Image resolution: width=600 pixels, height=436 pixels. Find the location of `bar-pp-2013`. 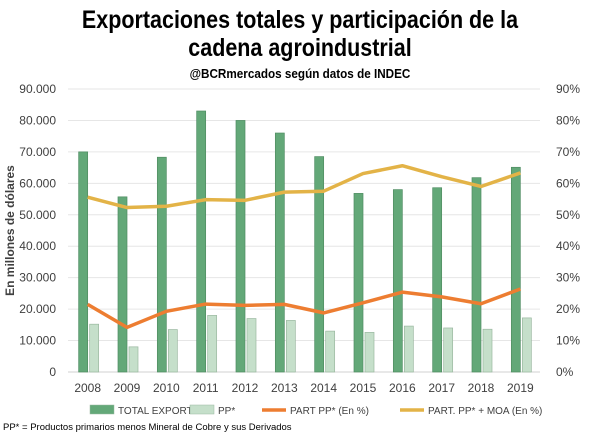

bar-pp-2013 is located at coordinates (290, 346).